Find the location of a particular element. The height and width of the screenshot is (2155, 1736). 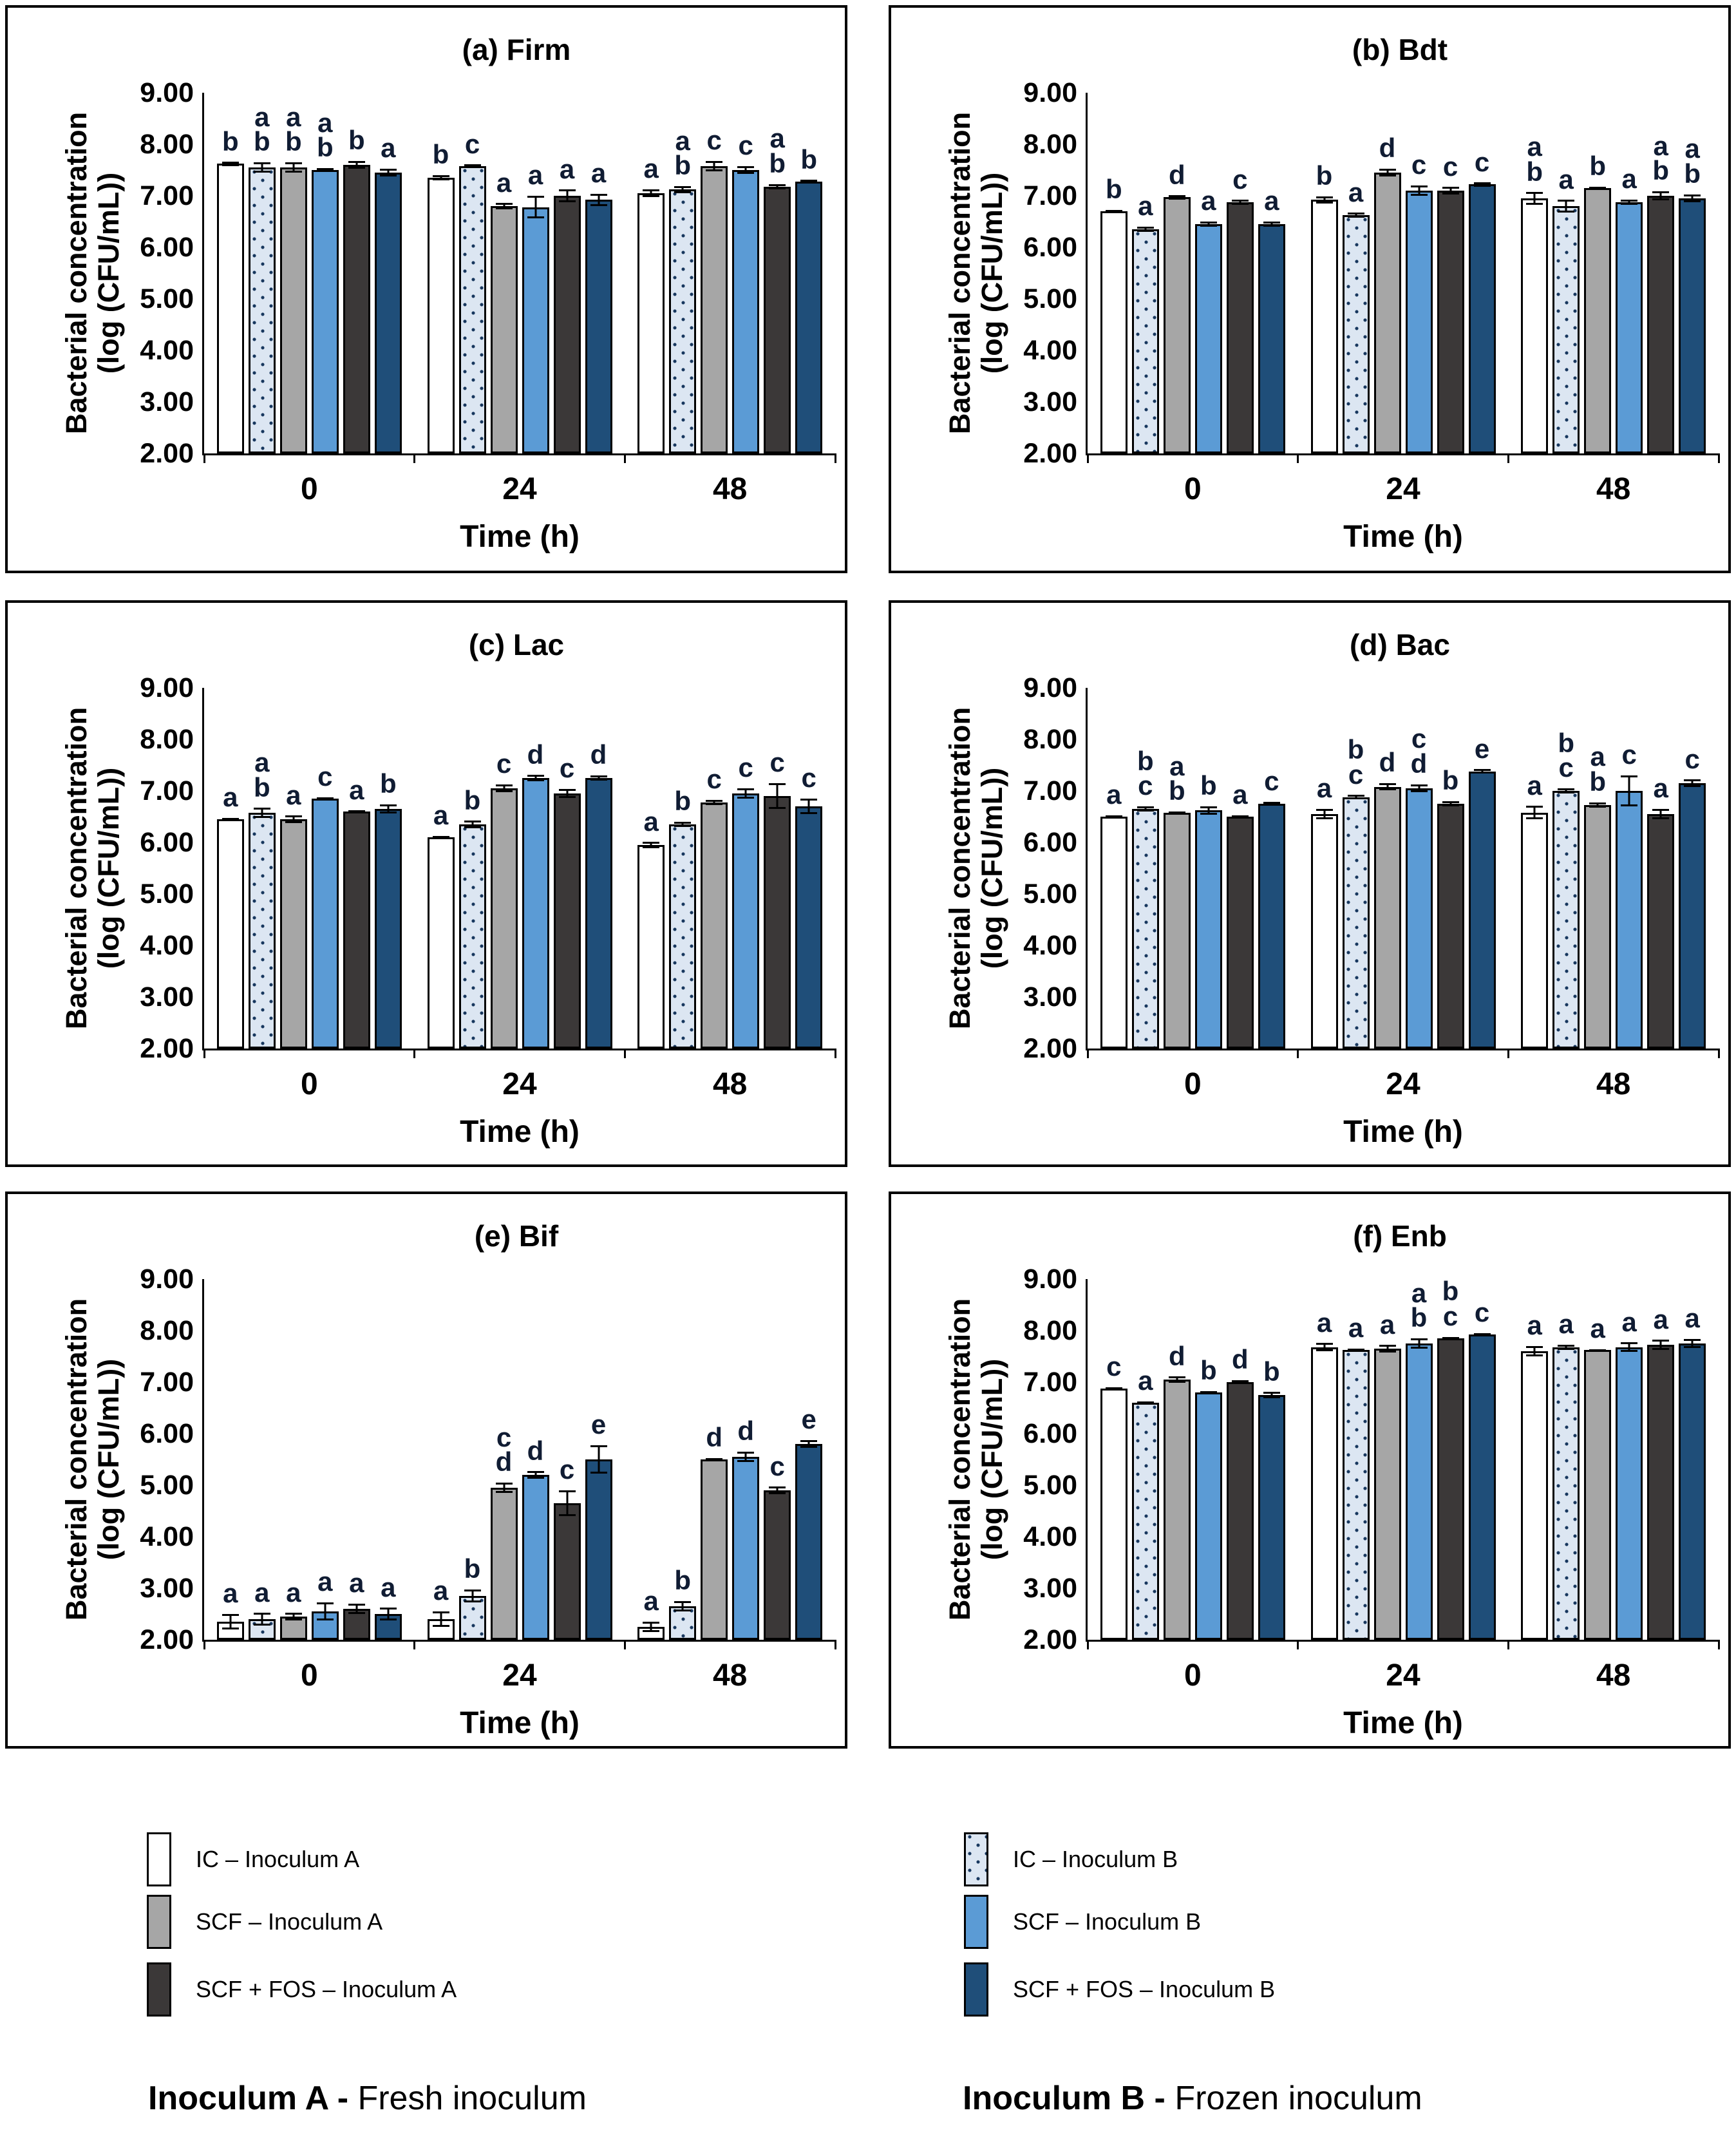

y-tick-label: 7.00 is located at coordinates (1050, 1382).